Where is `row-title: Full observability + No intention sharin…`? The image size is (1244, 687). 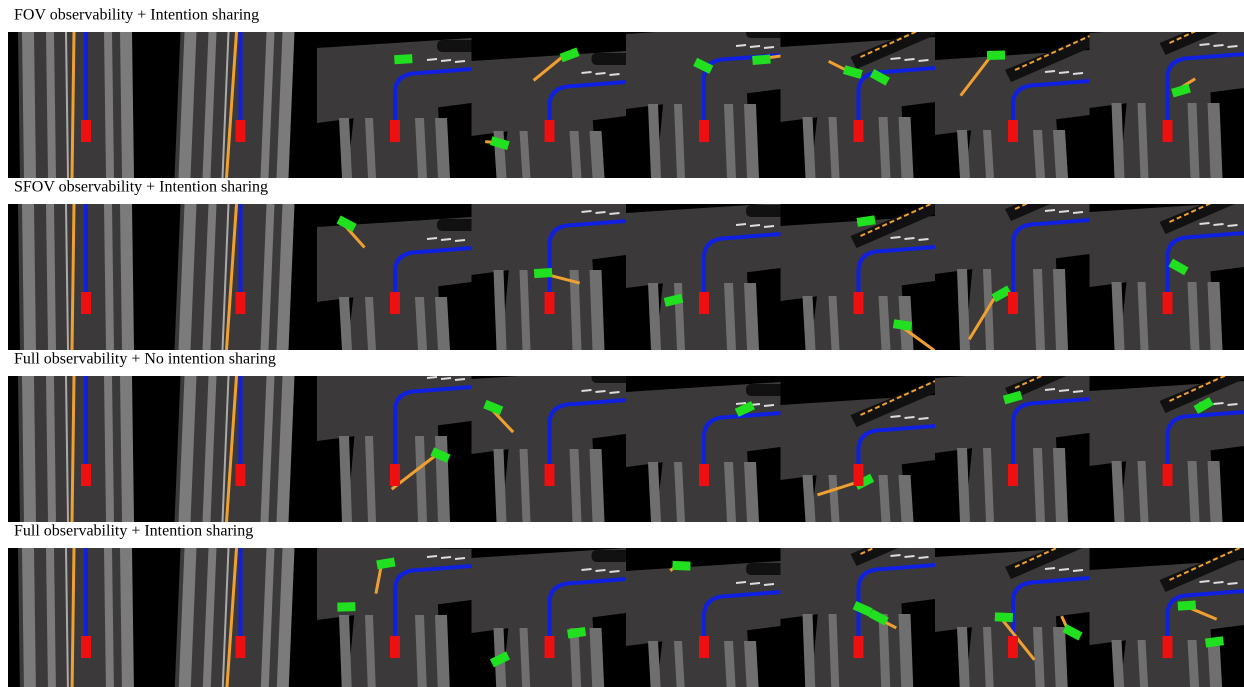
row-title: Full observability + No intention sharin… is located at coordinates (145, 359).